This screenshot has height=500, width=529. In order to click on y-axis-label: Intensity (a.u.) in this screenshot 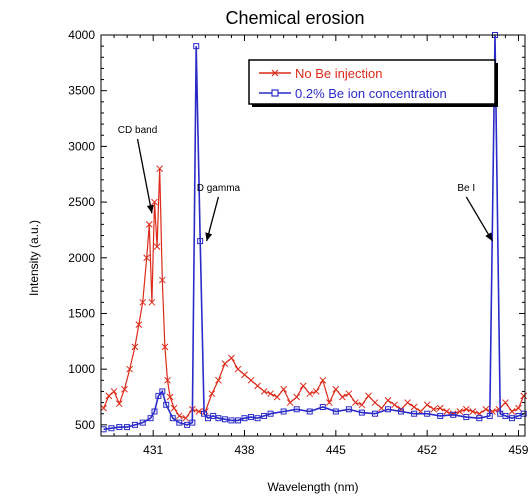, I will do `click(34, 258)`.